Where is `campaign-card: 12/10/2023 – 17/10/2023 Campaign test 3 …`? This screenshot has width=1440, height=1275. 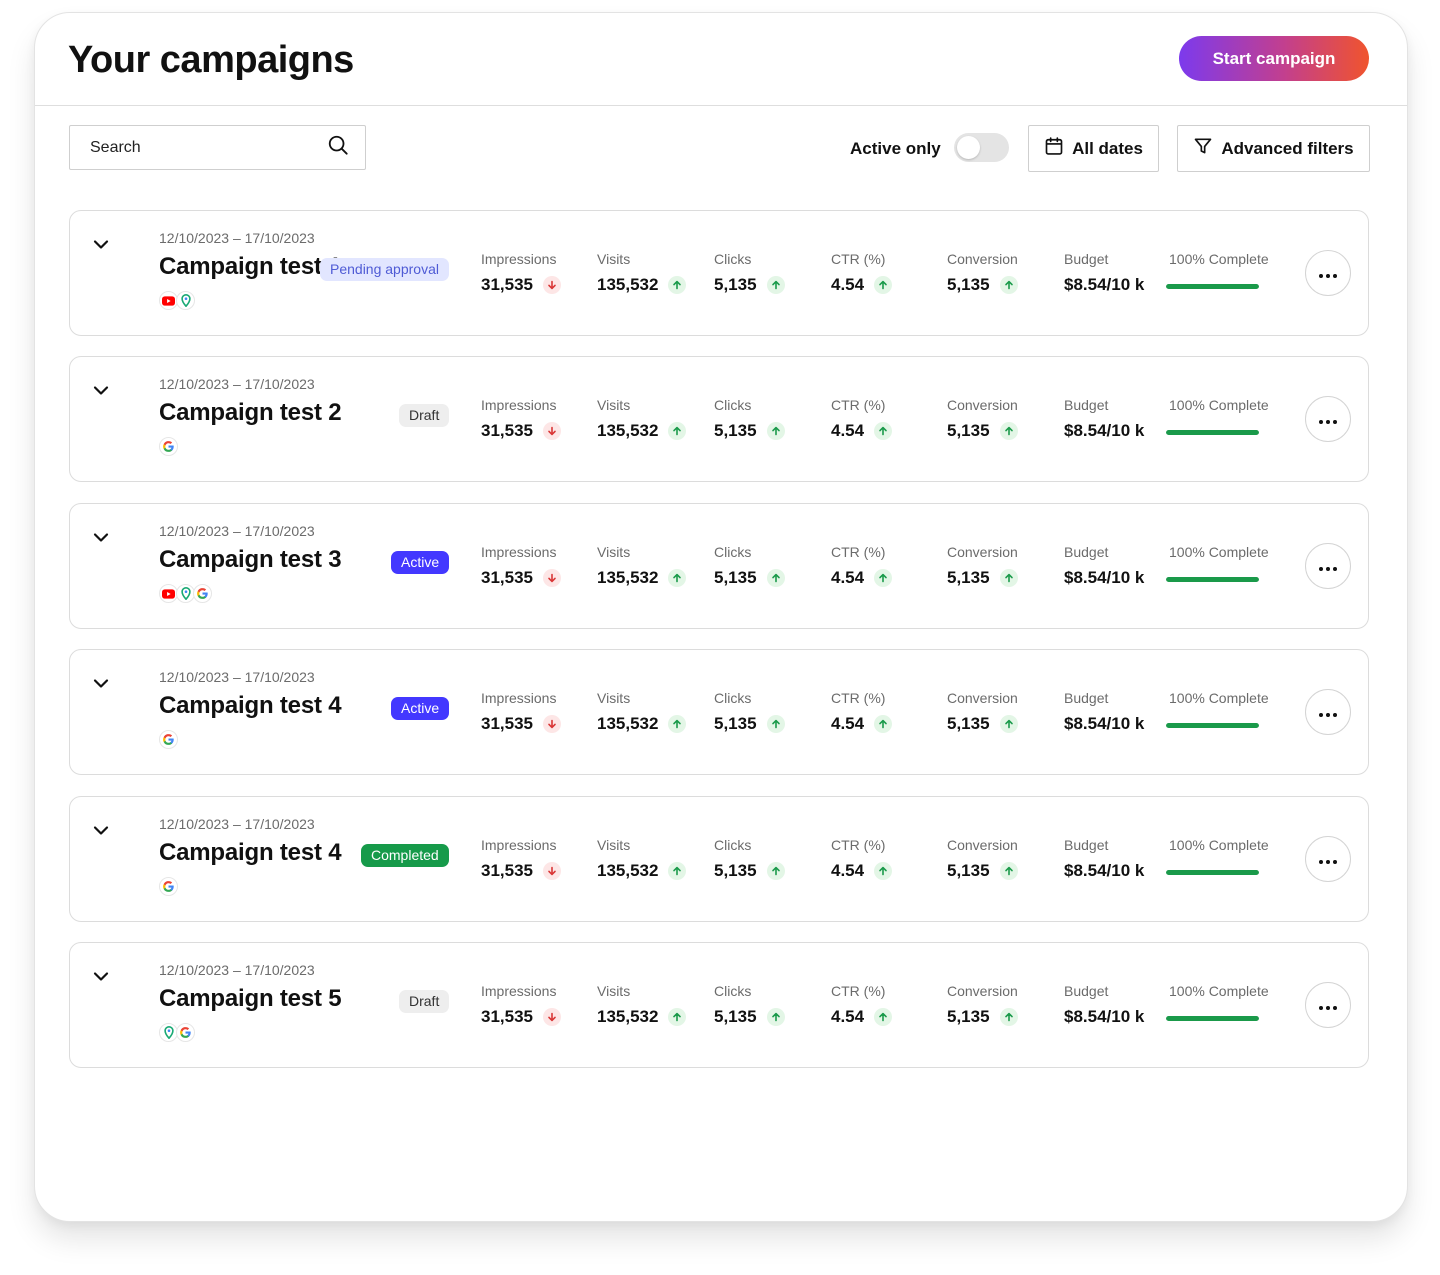 campaign-card: 12/10/2023 – 17/10/2023 Campaign test 3 … is located at coordinates (719, 566).